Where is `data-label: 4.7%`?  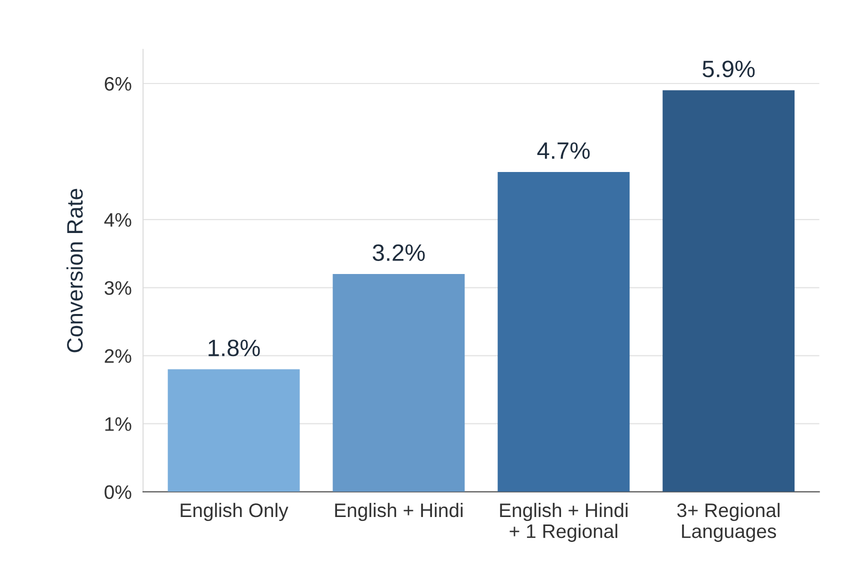 data-label: 4.7% is located at coordinates (563, 150).